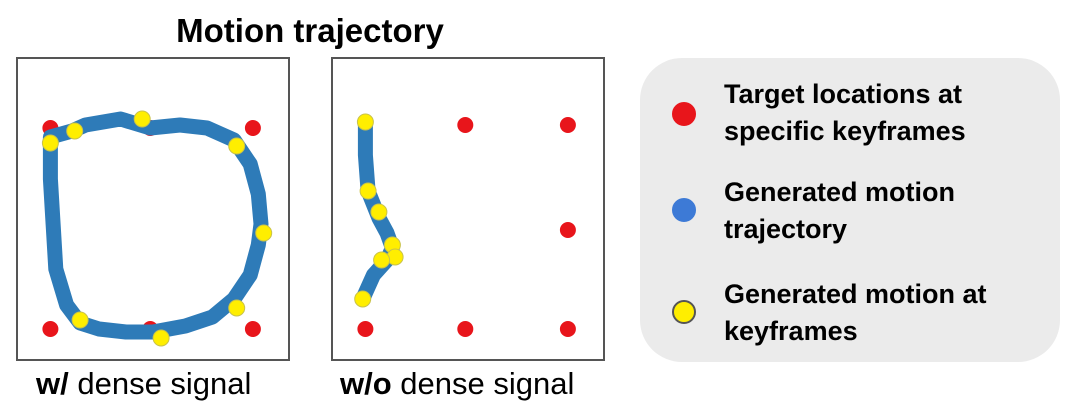  I want to click on caption-without-dense-signal: w/o dense signal, so click(457, 384).